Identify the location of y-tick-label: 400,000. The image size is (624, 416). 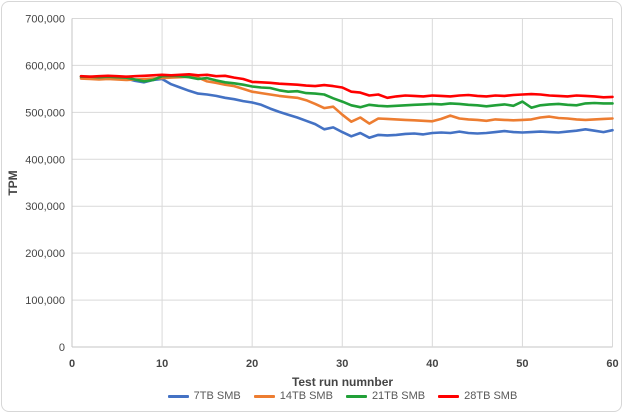
(45, 160).